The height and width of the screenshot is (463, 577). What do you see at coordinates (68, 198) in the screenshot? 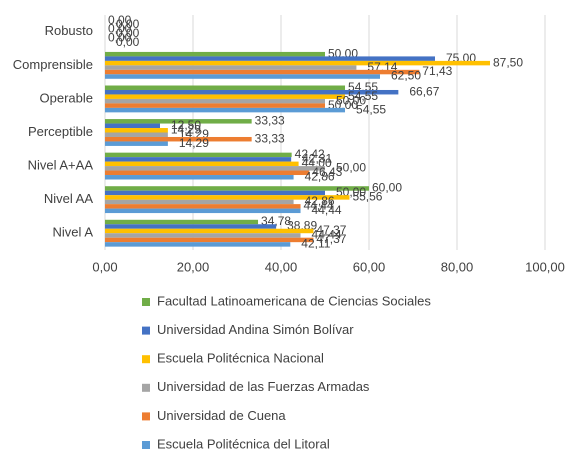
I see `y-tick-label: Nivel AA` at bounding box center [68, 198].